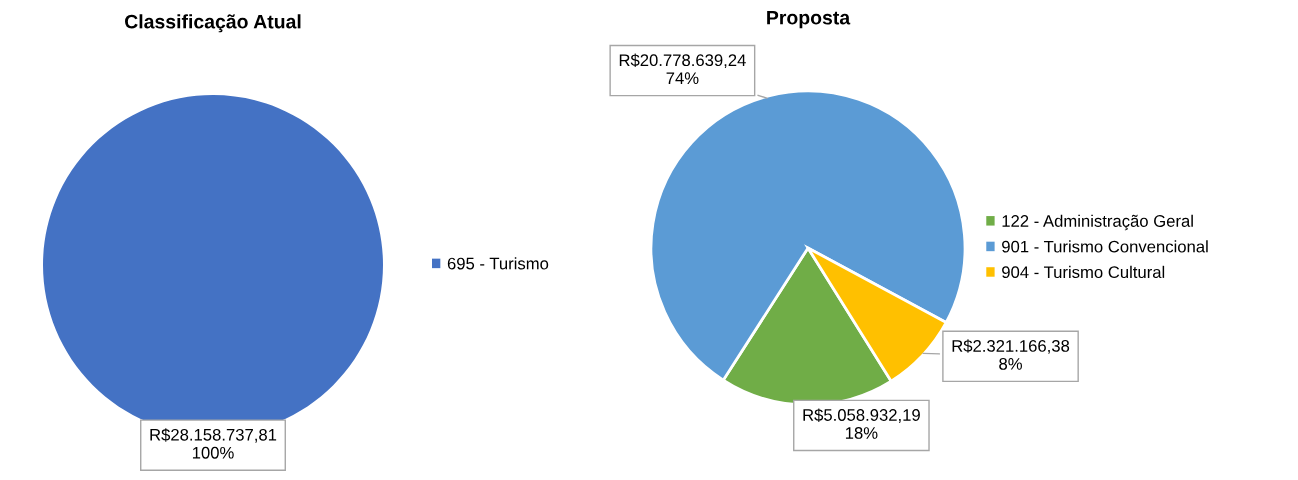 Image resolution: width=1298 pixels, height=480 pixels. Describe the element at coordinates (213, 443) in the screenshot. I see `data-label: R$28.158.737,81 100%` at that location.